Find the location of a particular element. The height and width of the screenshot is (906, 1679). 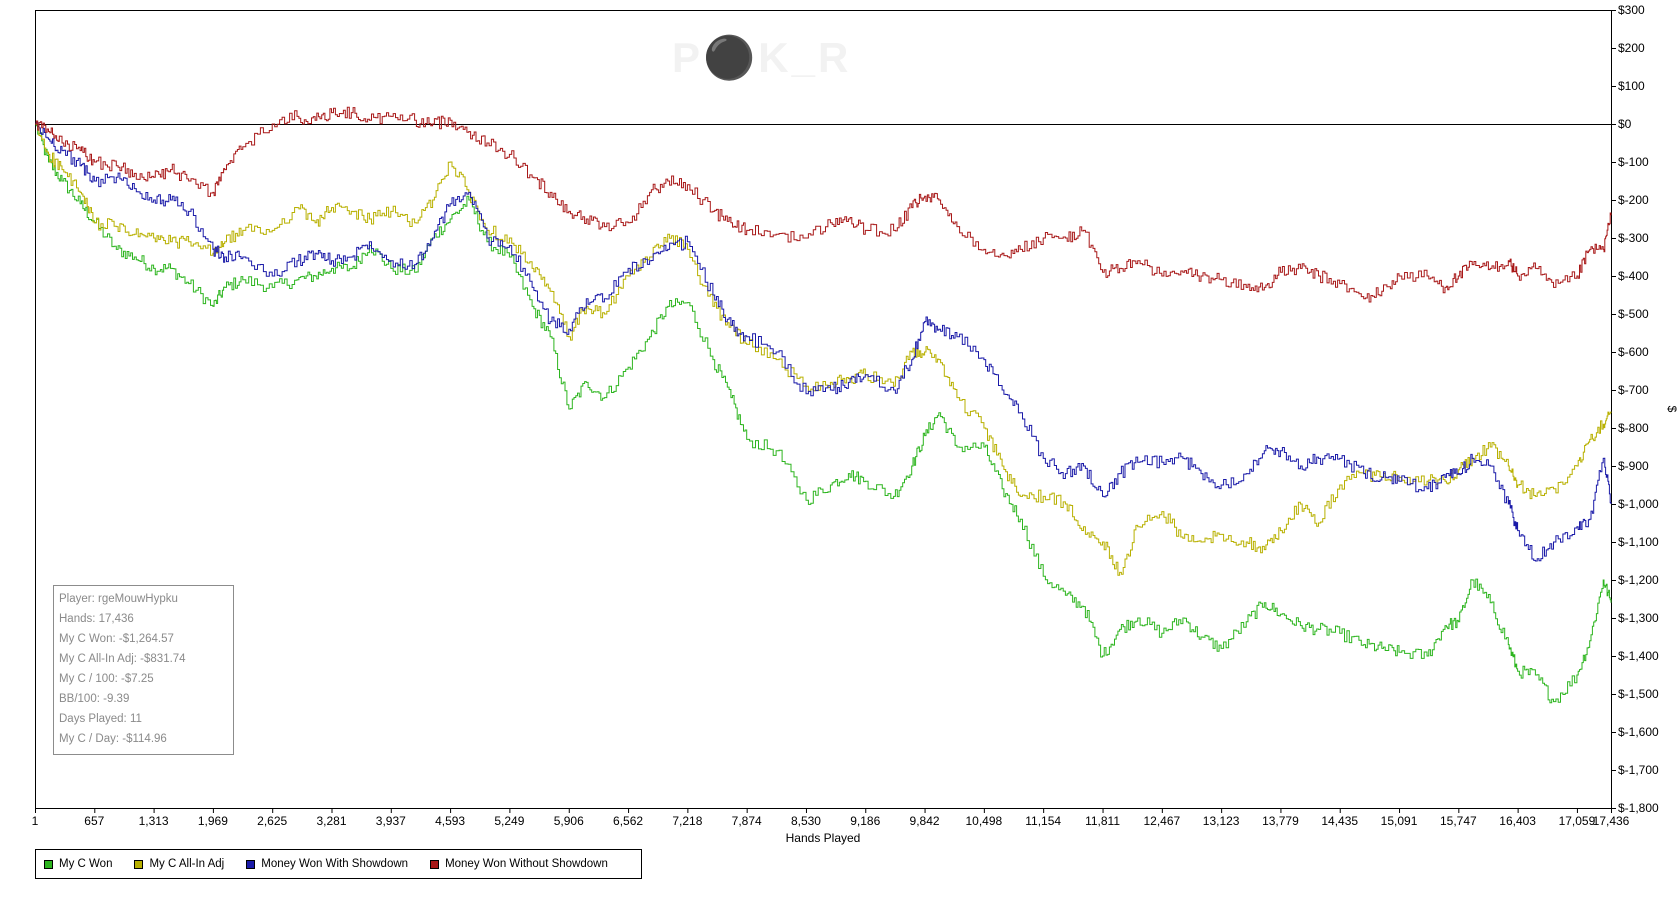

stat-player: Player: rgeMouwHypku is located at coordinates (143, 599).